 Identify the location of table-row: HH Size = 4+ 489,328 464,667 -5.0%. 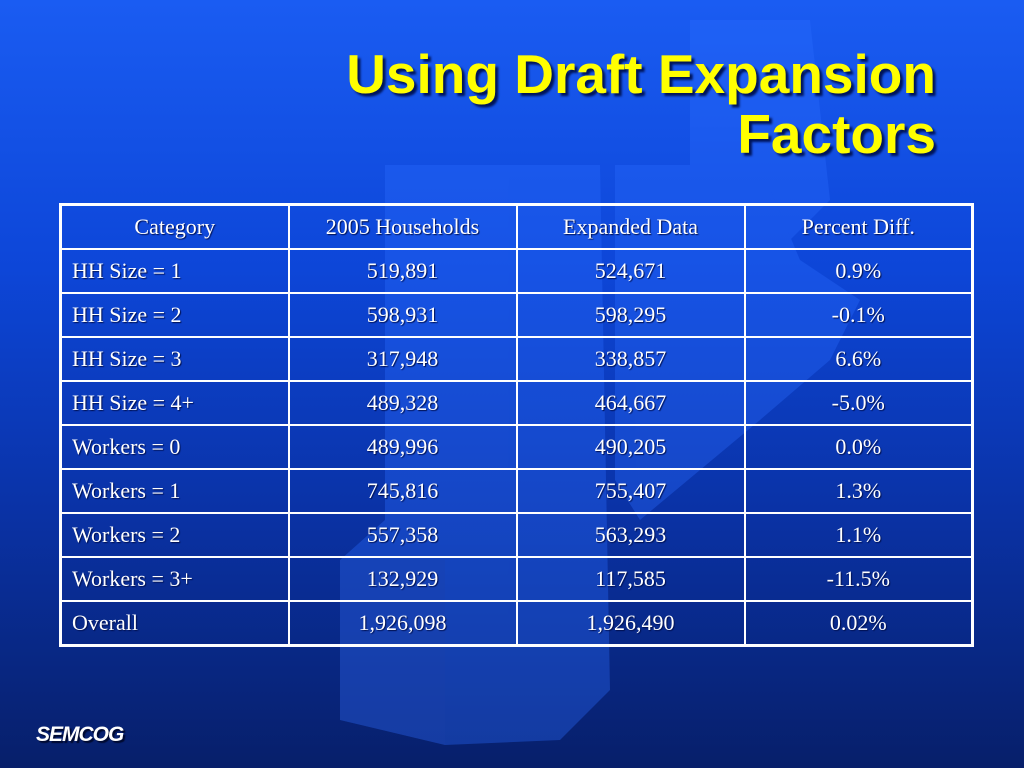
(516, 403).